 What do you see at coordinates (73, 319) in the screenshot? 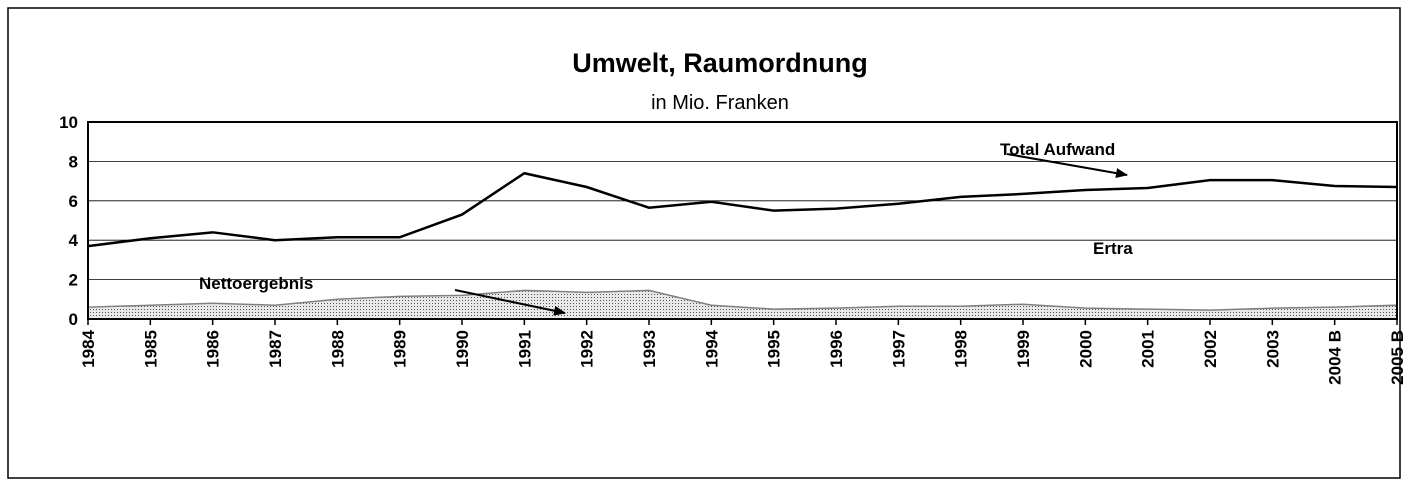
I see `y-tick-label: 0` at bounding box center [73, 319].